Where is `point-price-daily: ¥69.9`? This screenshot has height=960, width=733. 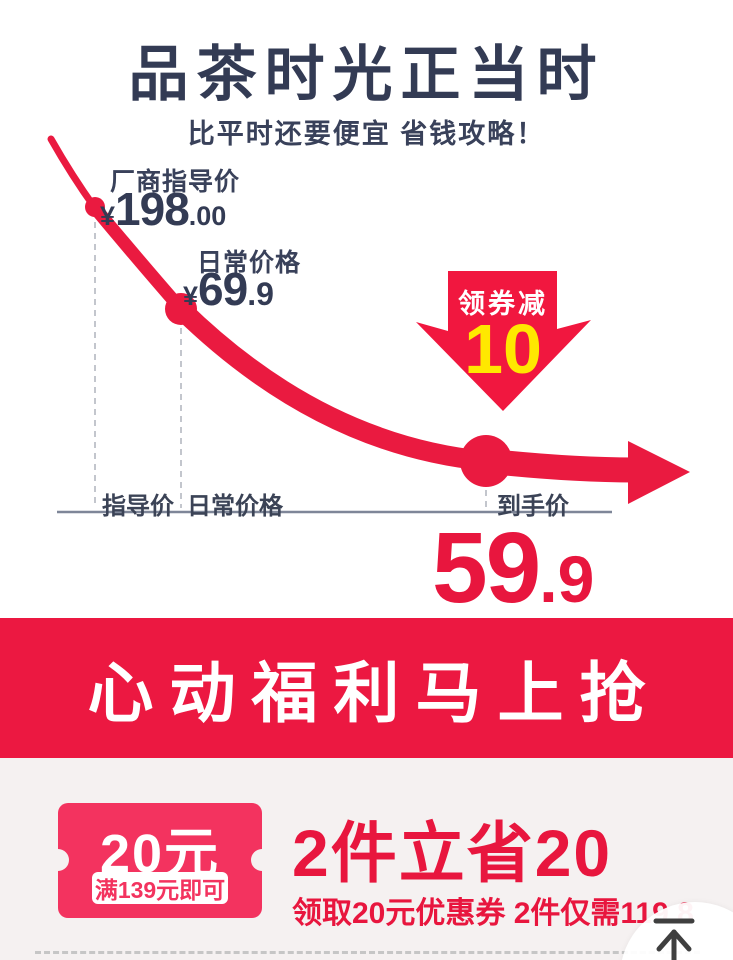 point-price-daily: ¥69.9 is located at coordinates (228, 289).